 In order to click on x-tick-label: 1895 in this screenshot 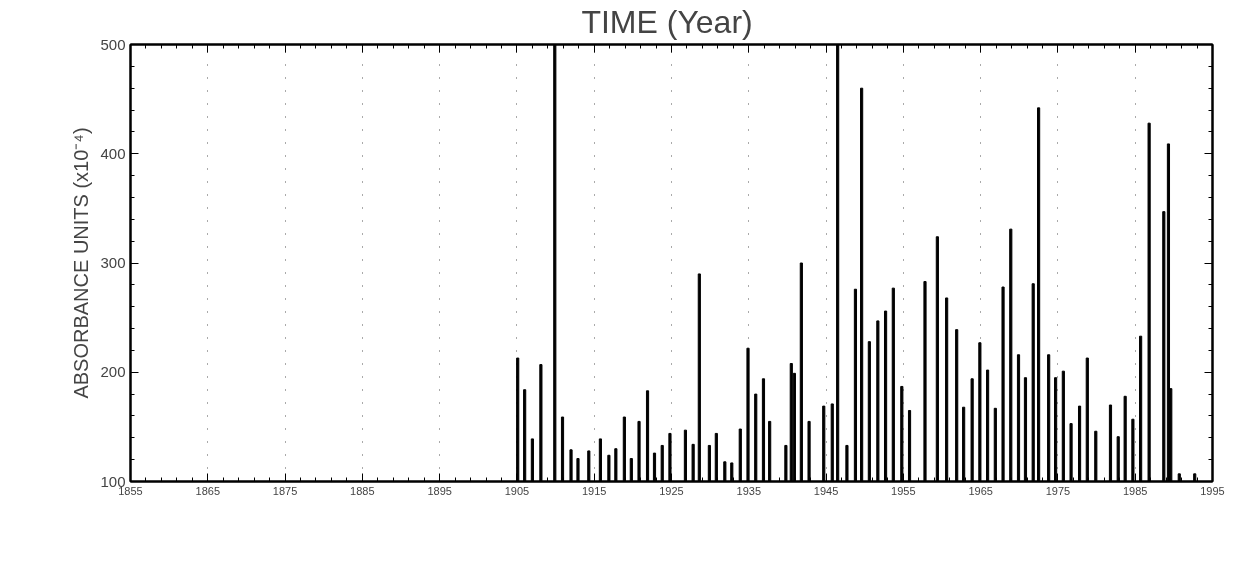, I will do `click(439, 490)`.